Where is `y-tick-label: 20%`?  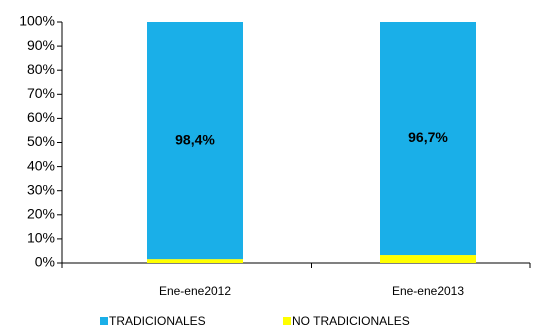 y-tick-label: 20% is located at coordinates (41, 214).